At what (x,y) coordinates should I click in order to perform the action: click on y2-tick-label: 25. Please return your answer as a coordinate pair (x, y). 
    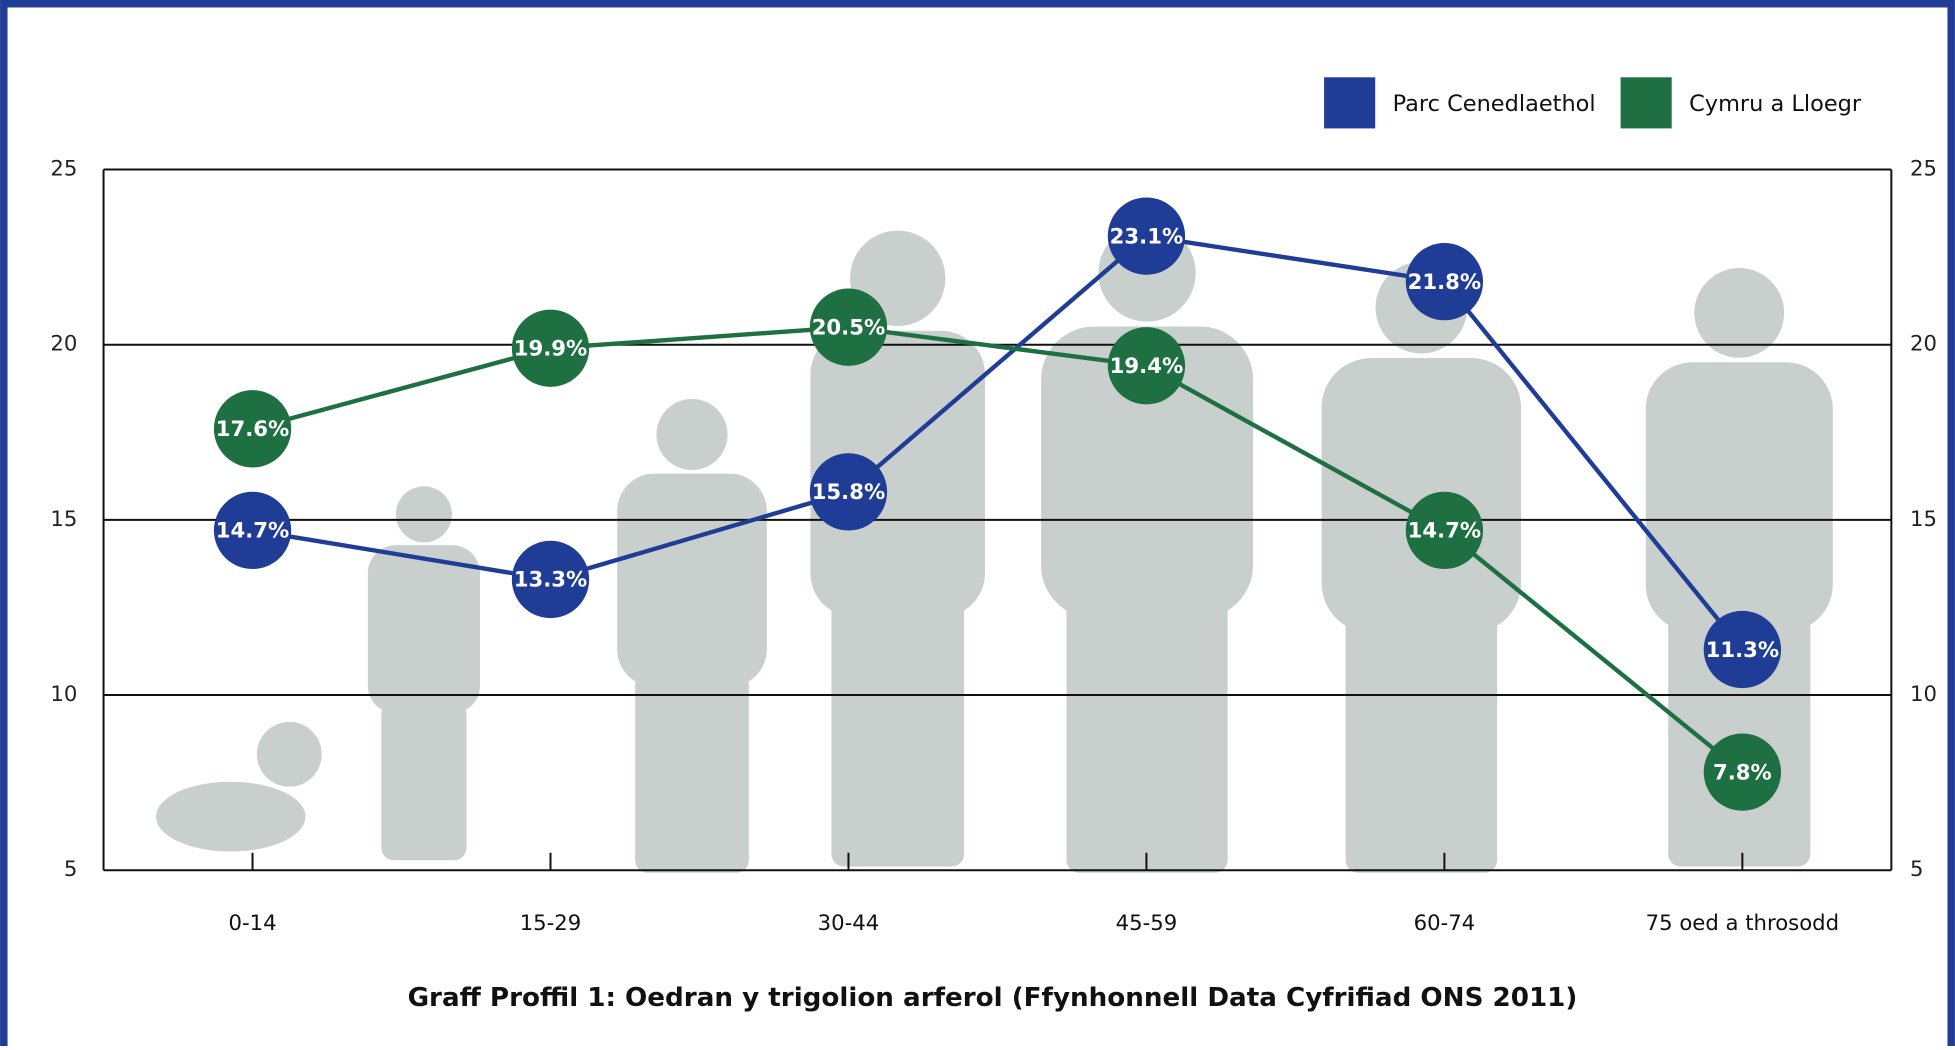
    Looking at the image, I should click on (1923, 168).